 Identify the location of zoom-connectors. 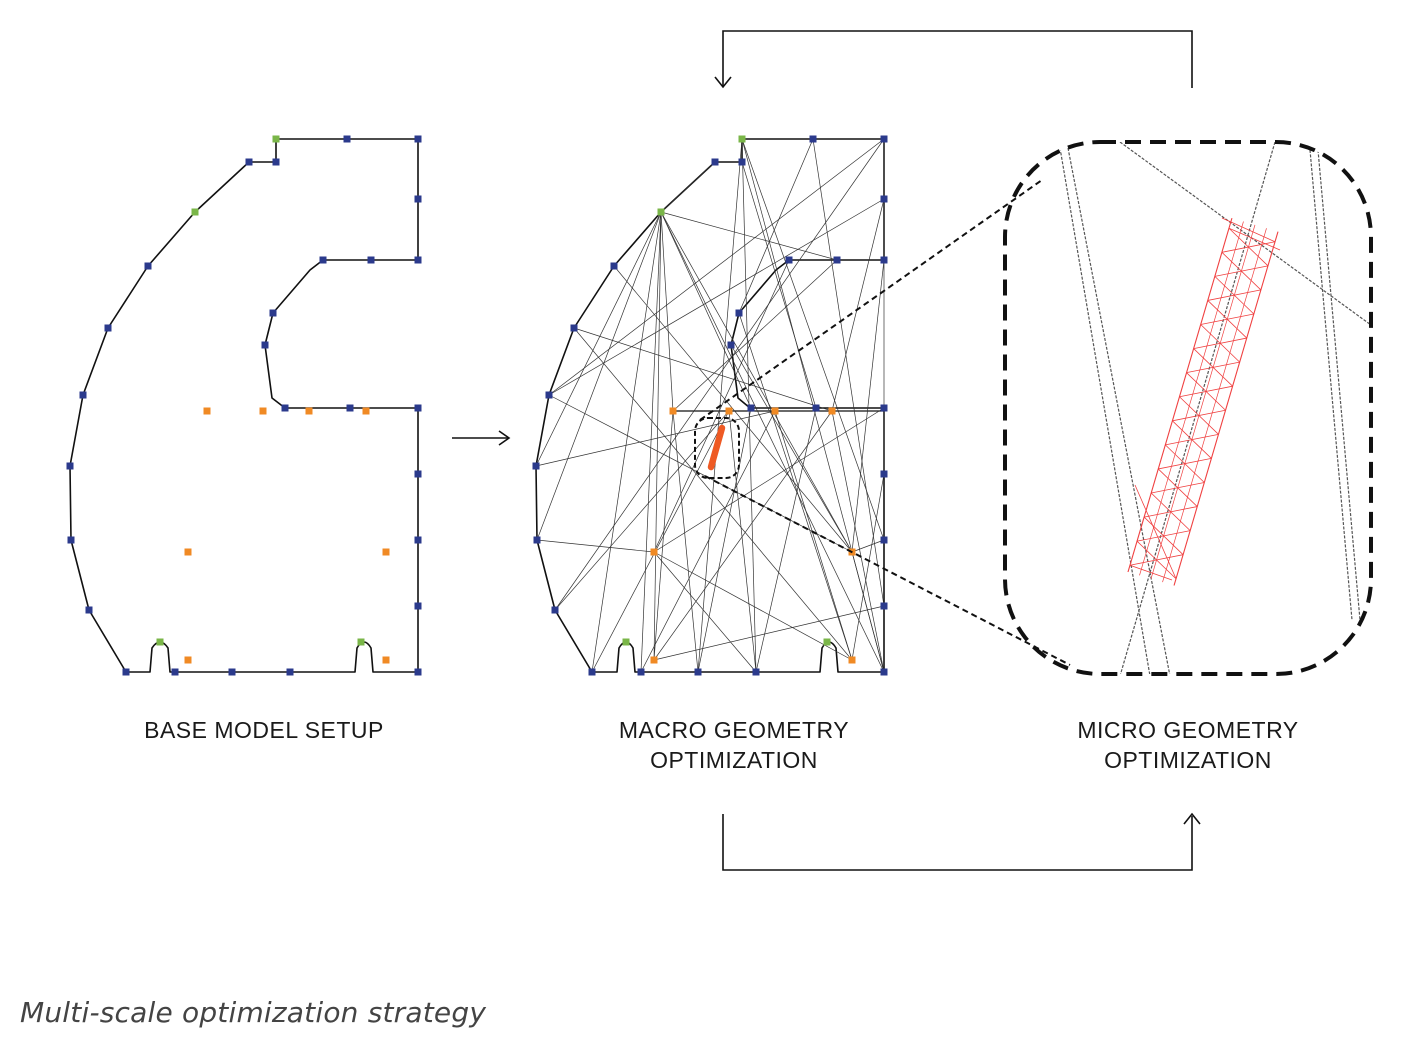
(885, 422).